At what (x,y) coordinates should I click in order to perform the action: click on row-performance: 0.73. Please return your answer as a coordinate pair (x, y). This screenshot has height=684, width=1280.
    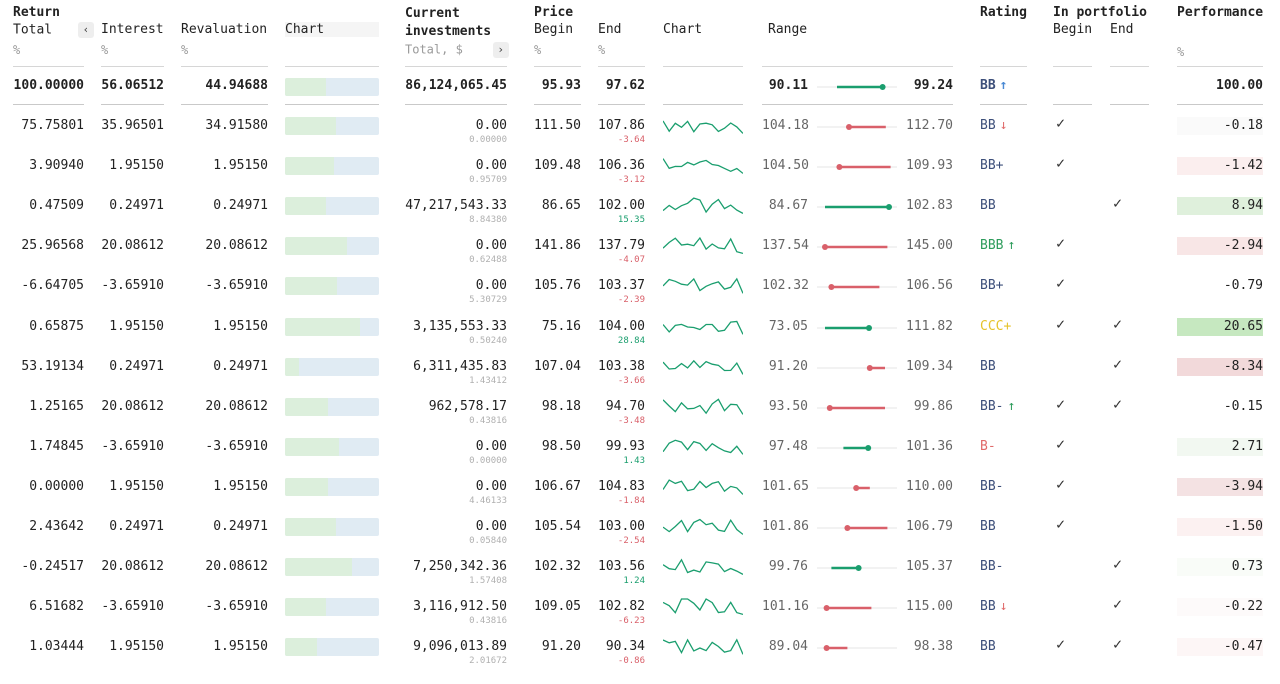
    Looking at the image, I should click on (1247, 566).